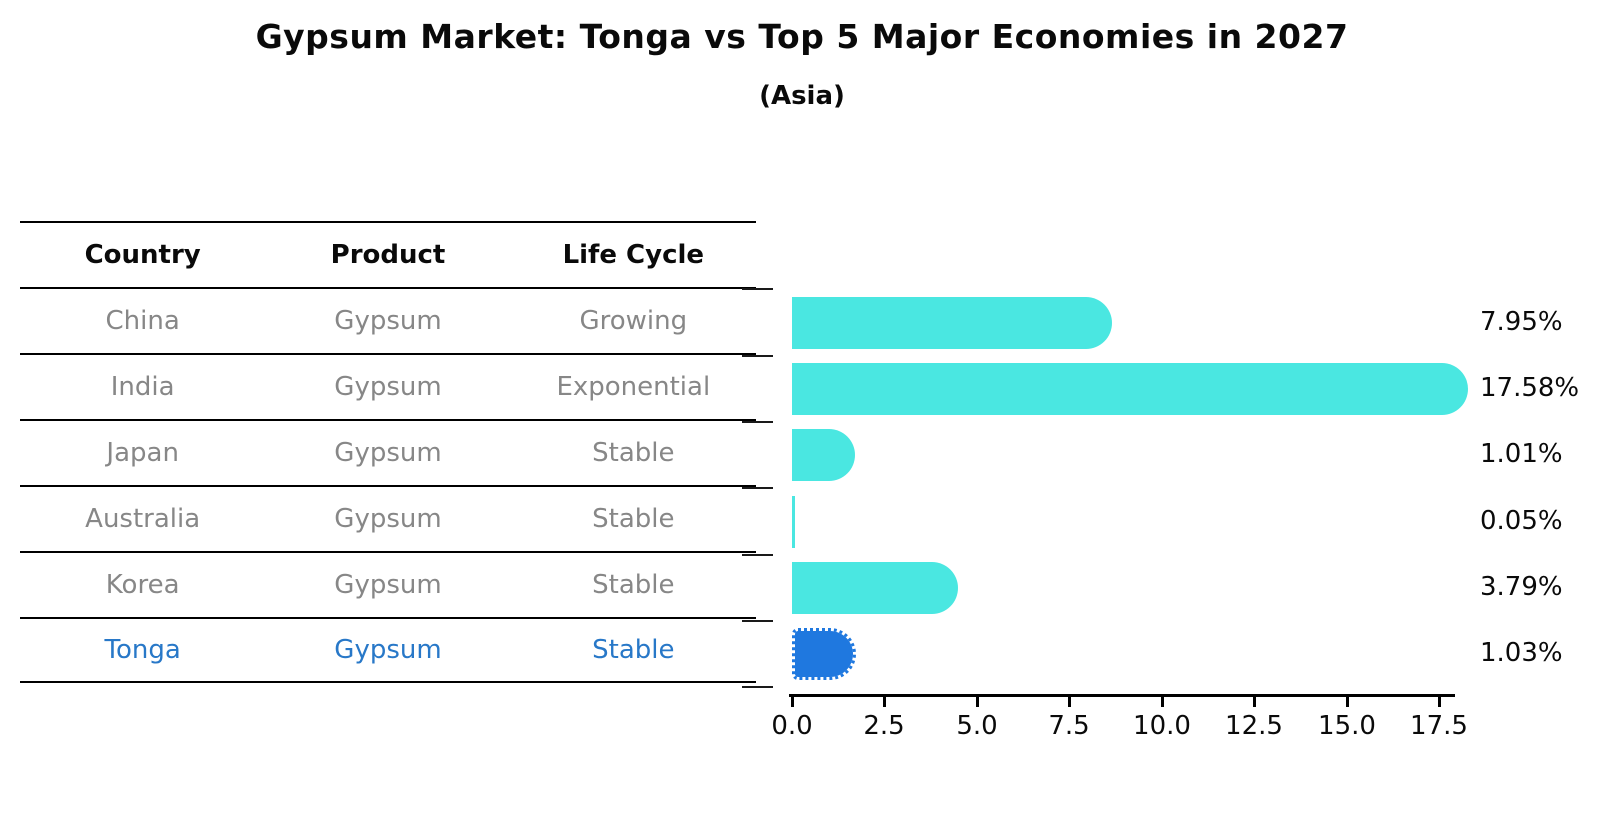 This screenshot has width=1604, height=823. What do you see at coordinates (1254, 726) in the screenshot?
I see `x-tick-label: 12.5` at bounding box center [1254, 726].